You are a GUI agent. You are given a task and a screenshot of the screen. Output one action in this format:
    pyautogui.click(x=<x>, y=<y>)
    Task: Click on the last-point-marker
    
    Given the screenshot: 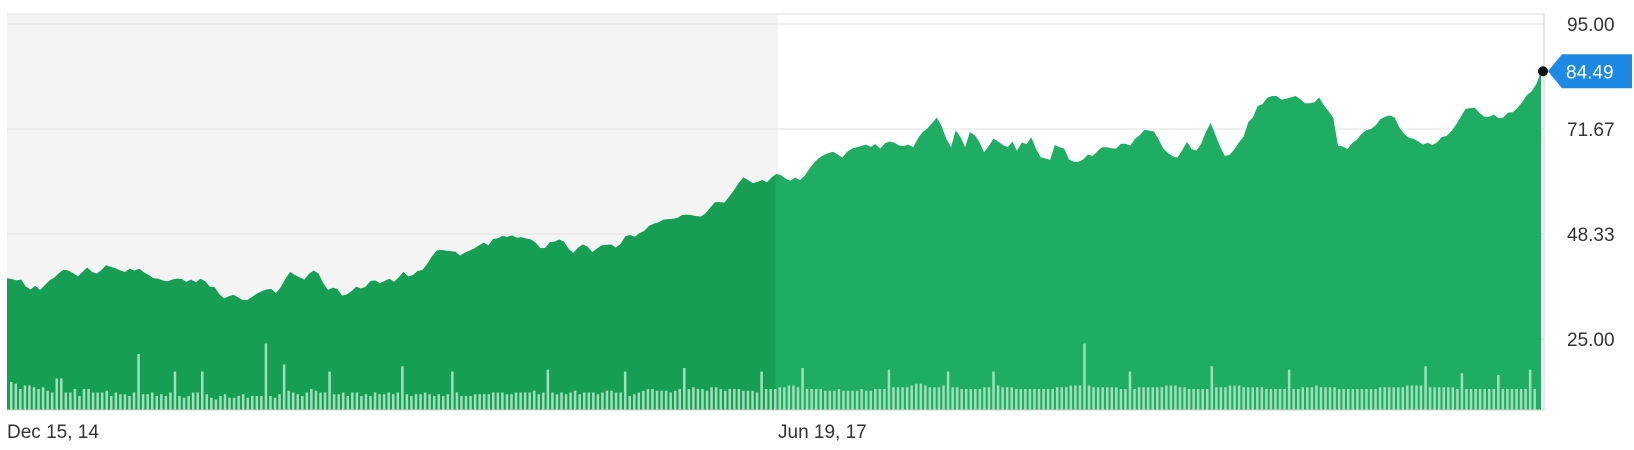 What is the action you would take?
    pyautogui.click(x=1543, y=71)
    